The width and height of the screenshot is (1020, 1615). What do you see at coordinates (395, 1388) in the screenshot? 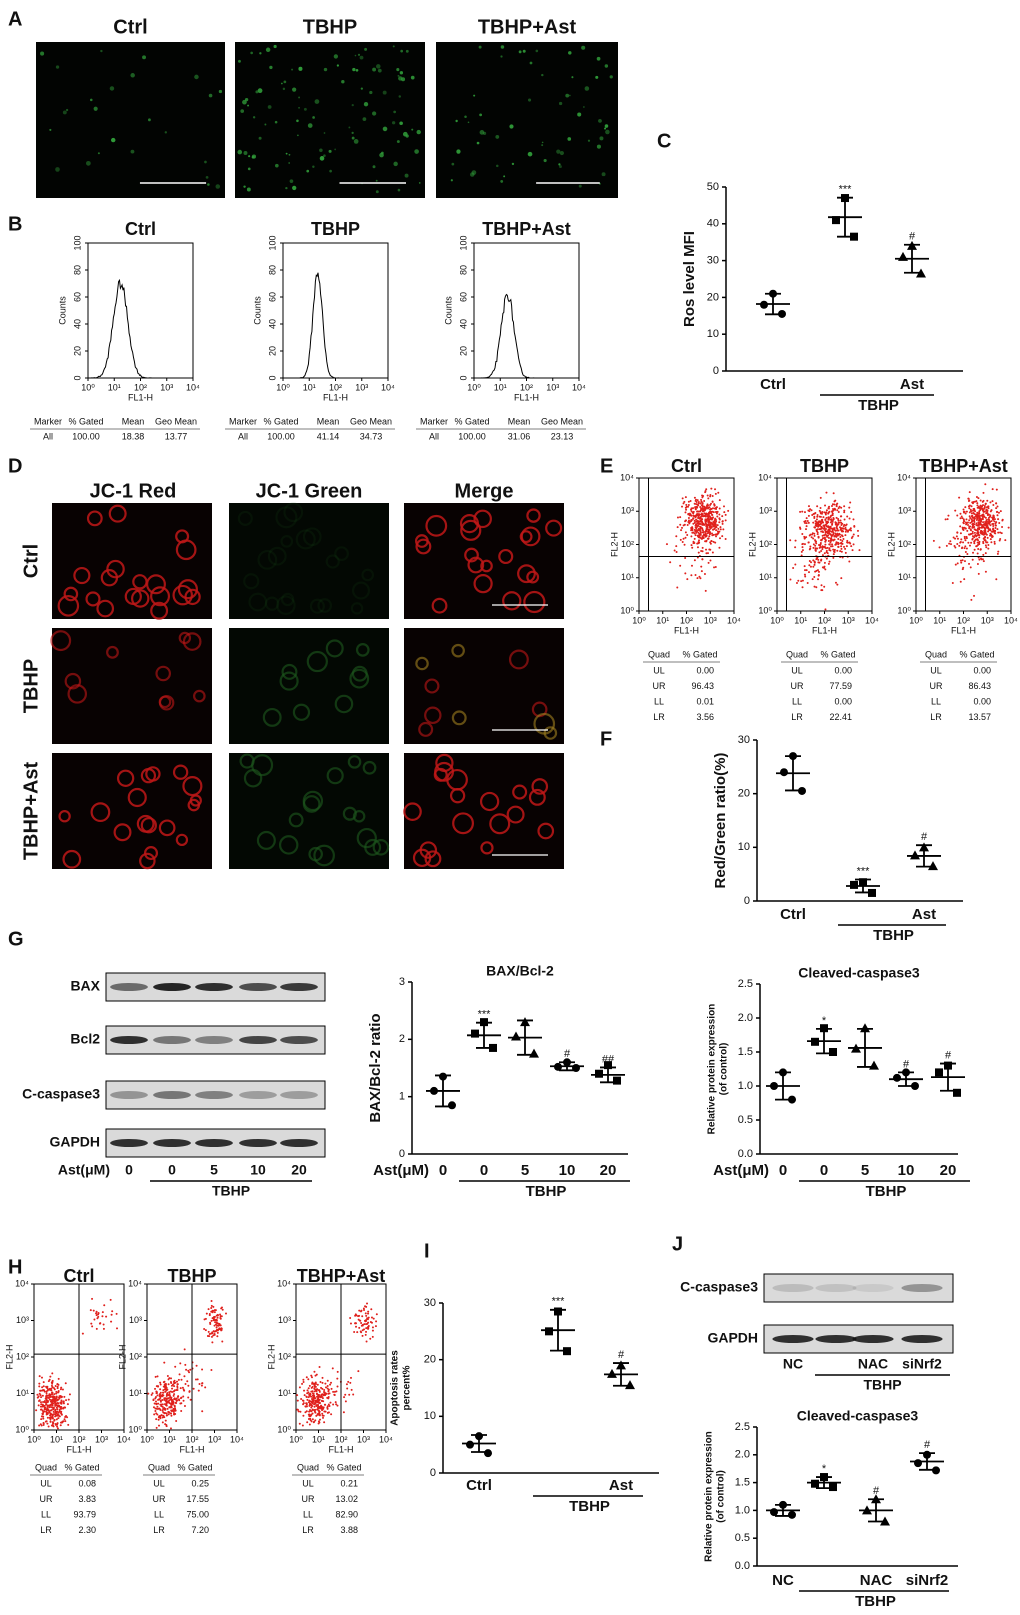
I see `y-axis-label: Apoptosis rates` at bounding box center [395, 1388].